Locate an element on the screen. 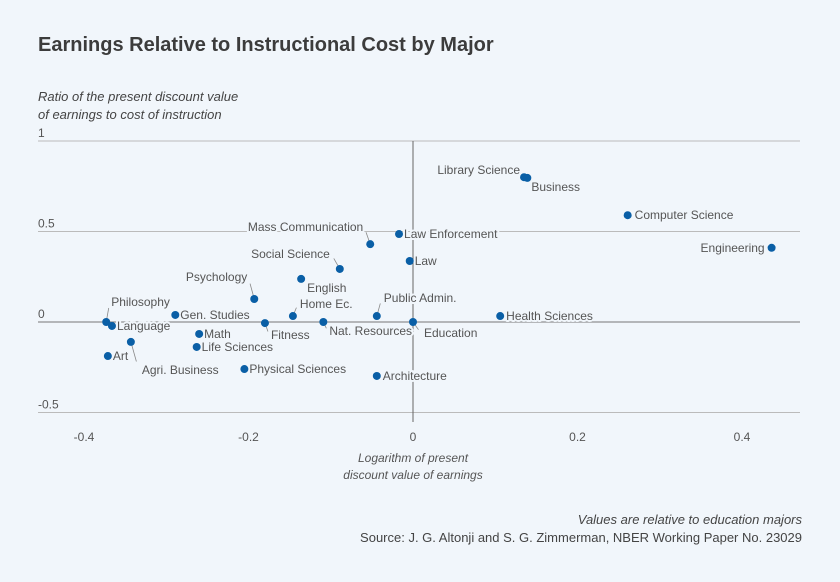  y-tick-label: 1 is located at coordinates (41, 133).